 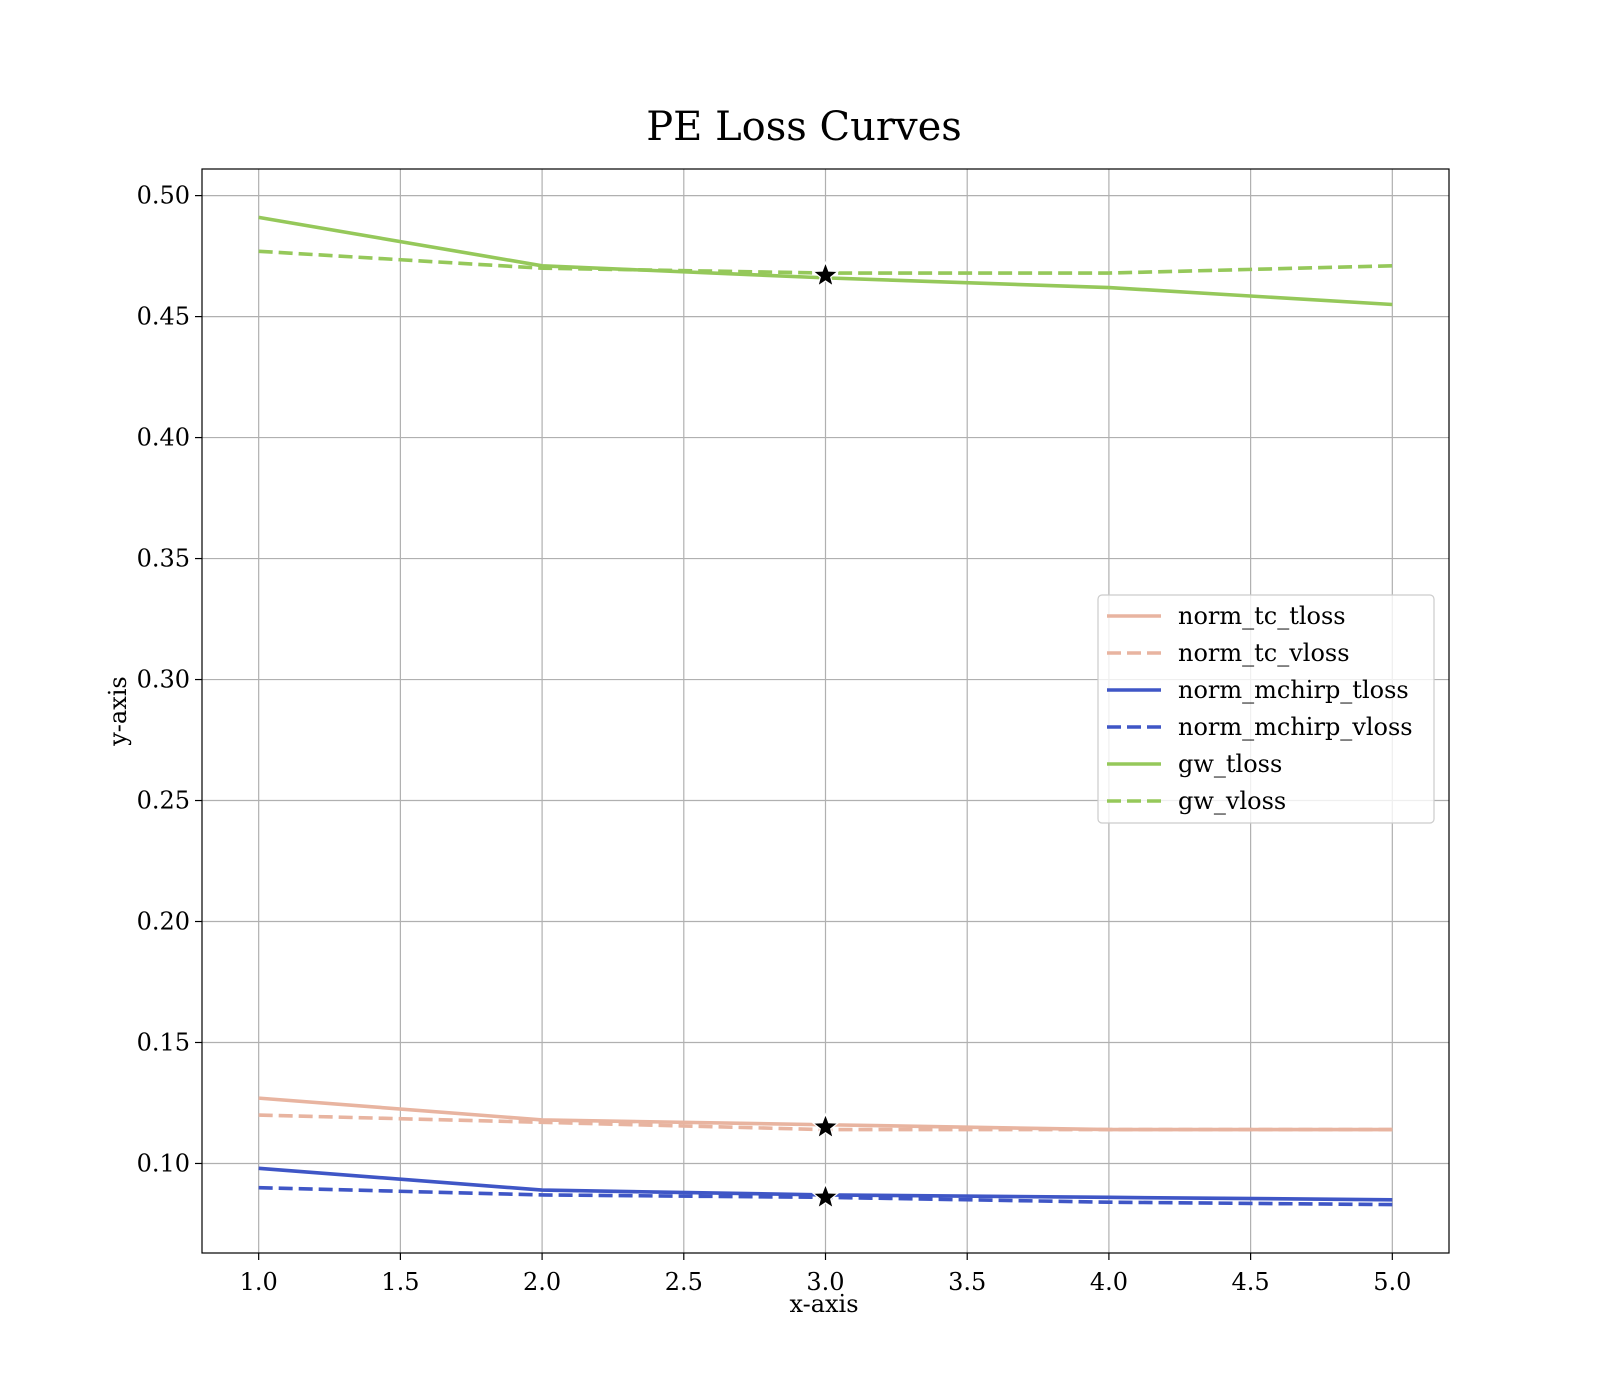 I want to click on x-tick-label: 3.0, so click(x=825, y=1282).